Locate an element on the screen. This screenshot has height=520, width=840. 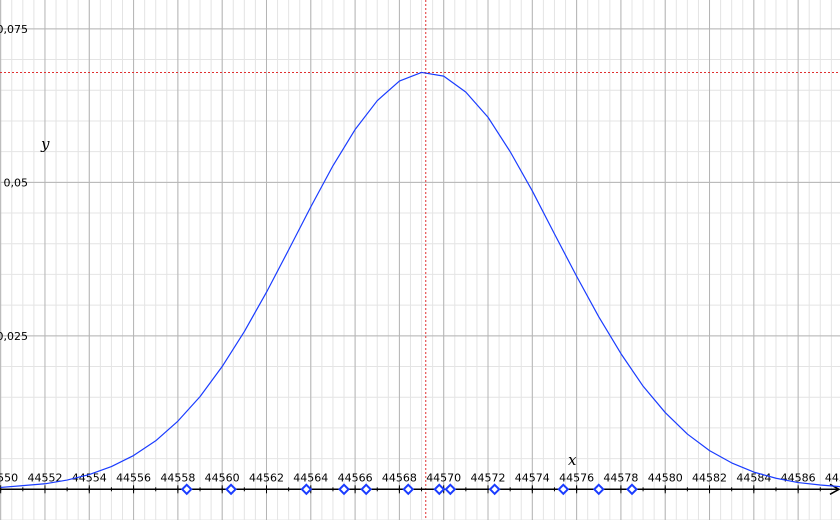
x-tick-label: 44582 is located at coordinates (709, 477).